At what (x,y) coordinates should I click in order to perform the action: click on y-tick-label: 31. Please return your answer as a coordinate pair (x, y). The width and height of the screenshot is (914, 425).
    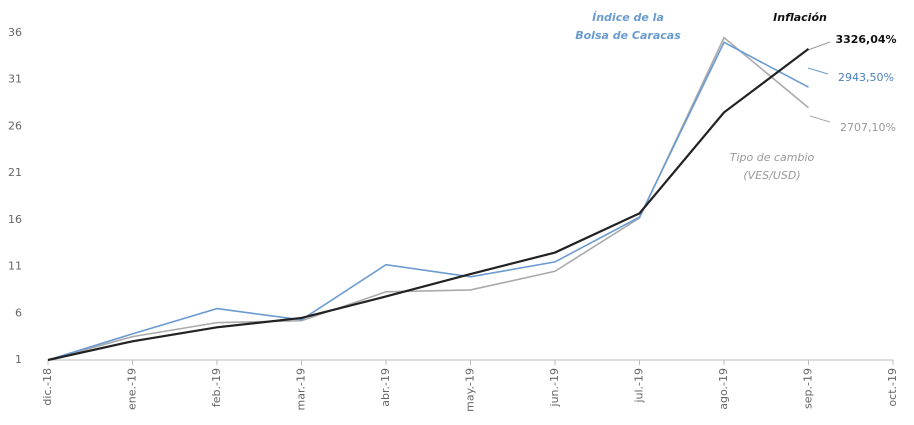
    Looking at the image, I should click on (15, 79).